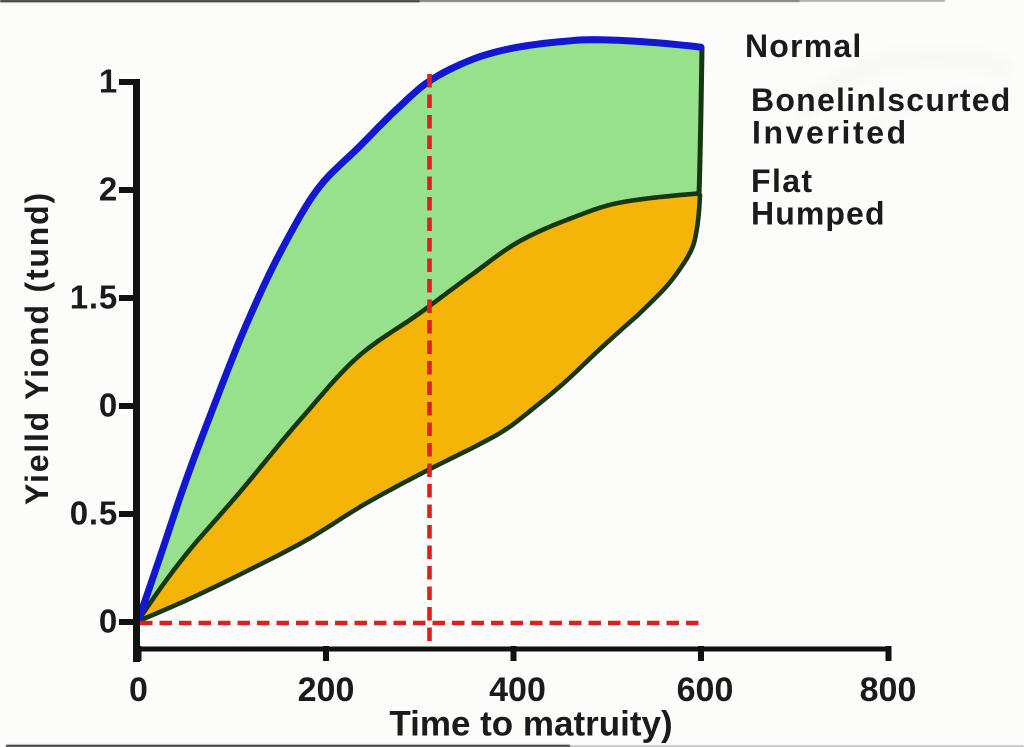 The image size is (1024, 747). Describe the element at coordinates (37, 348) in the screenshot. I see `svg-text: Yielld Yiond (tund)` at that location.